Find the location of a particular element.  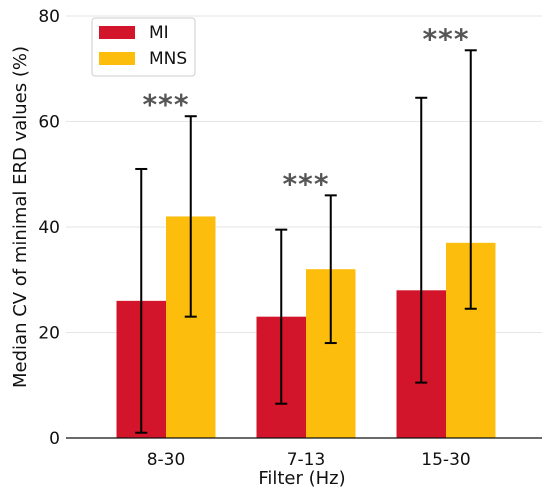

legend-label-mi: MI is located at coordinates (159, 33).